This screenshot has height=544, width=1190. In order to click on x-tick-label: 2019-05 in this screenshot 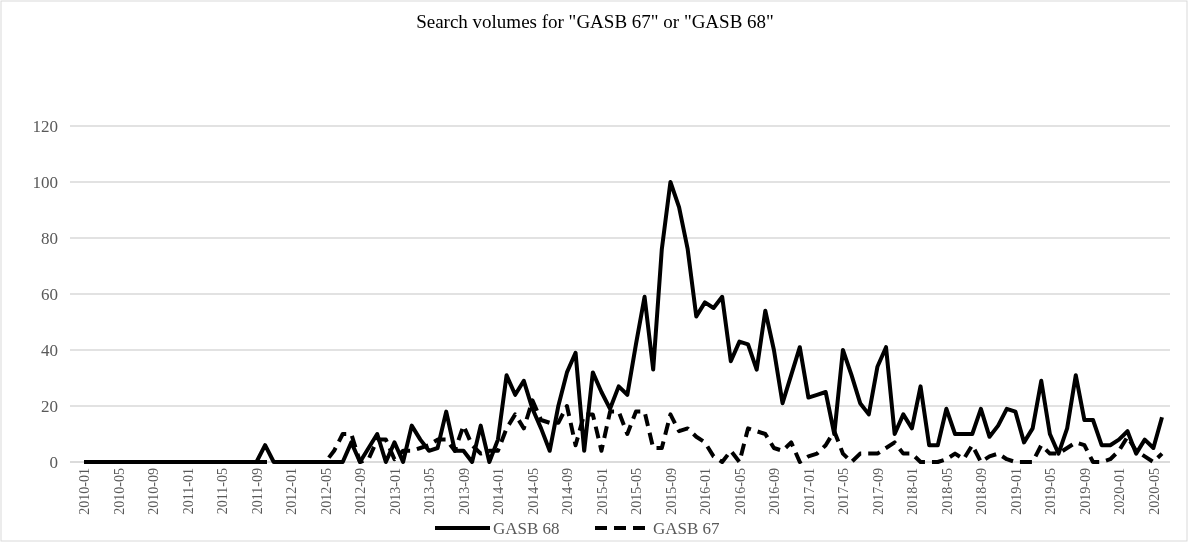, I will do `click(1051, 491)`.